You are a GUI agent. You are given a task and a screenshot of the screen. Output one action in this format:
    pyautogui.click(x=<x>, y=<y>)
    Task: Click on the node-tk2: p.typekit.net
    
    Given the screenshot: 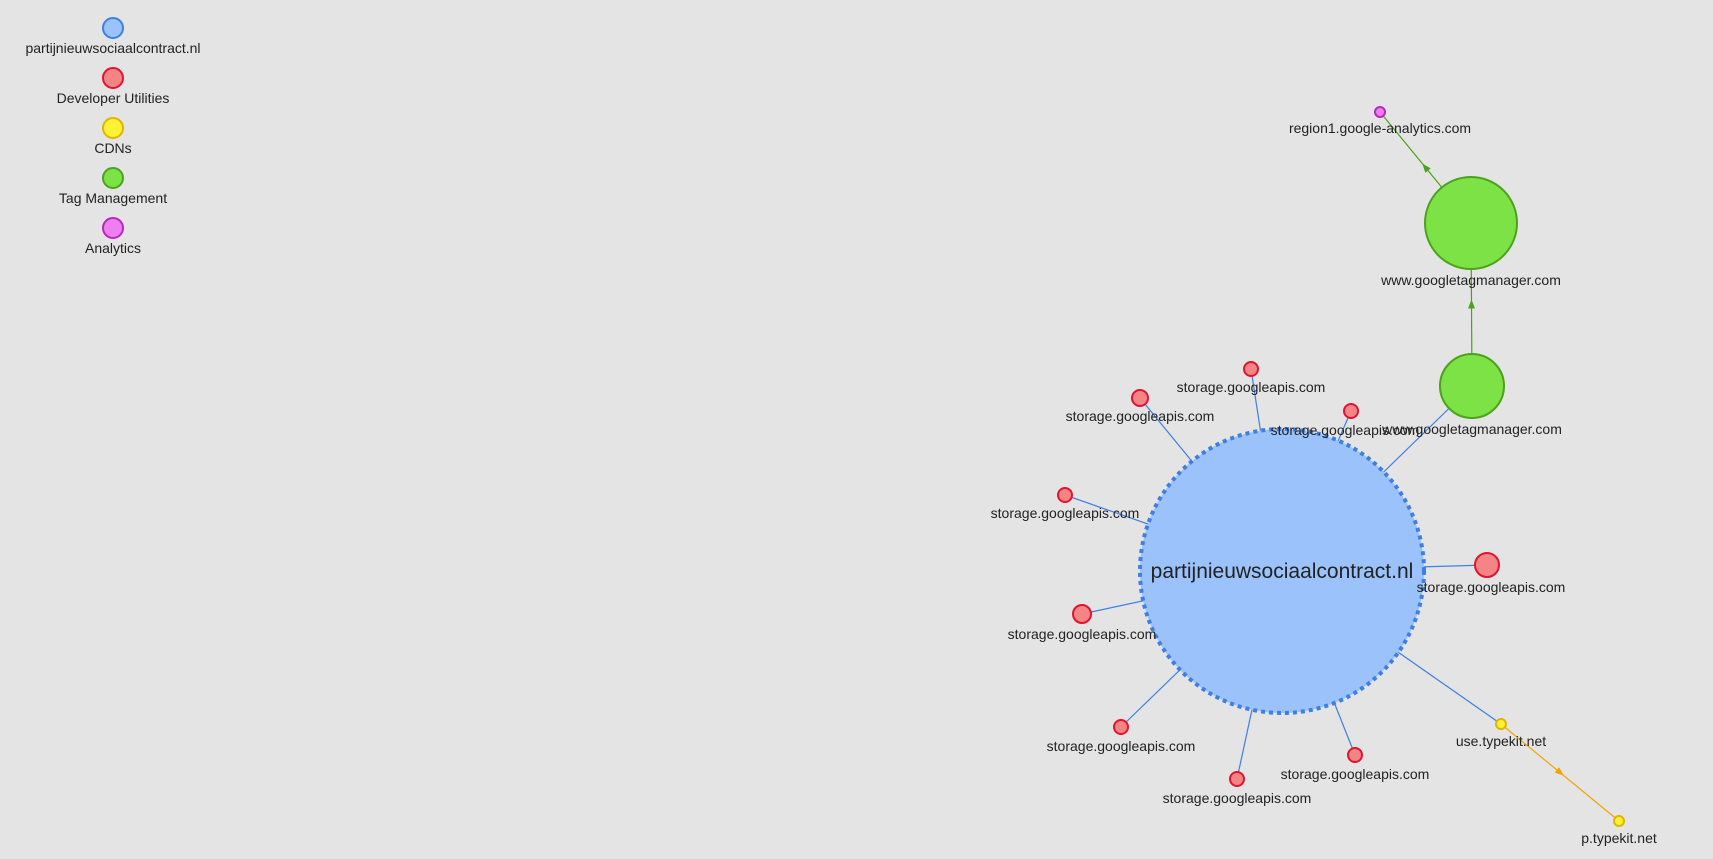 What is the action you would take?
    pyautogui.click(x=1619, y=830)
    